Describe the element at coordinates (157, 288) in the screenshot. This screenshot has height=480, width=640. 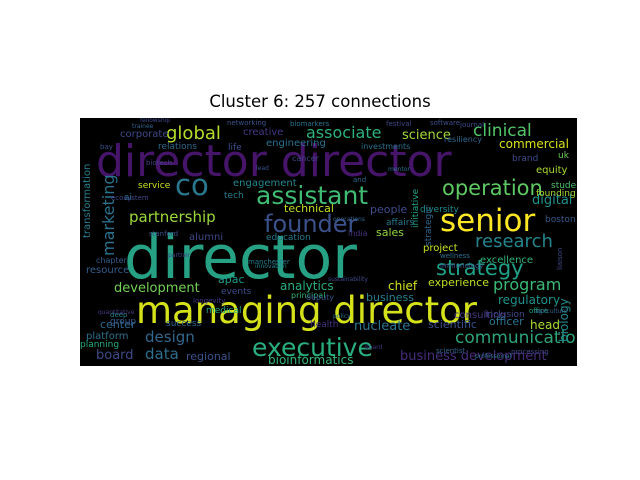
I see `word-development: development` at that location.